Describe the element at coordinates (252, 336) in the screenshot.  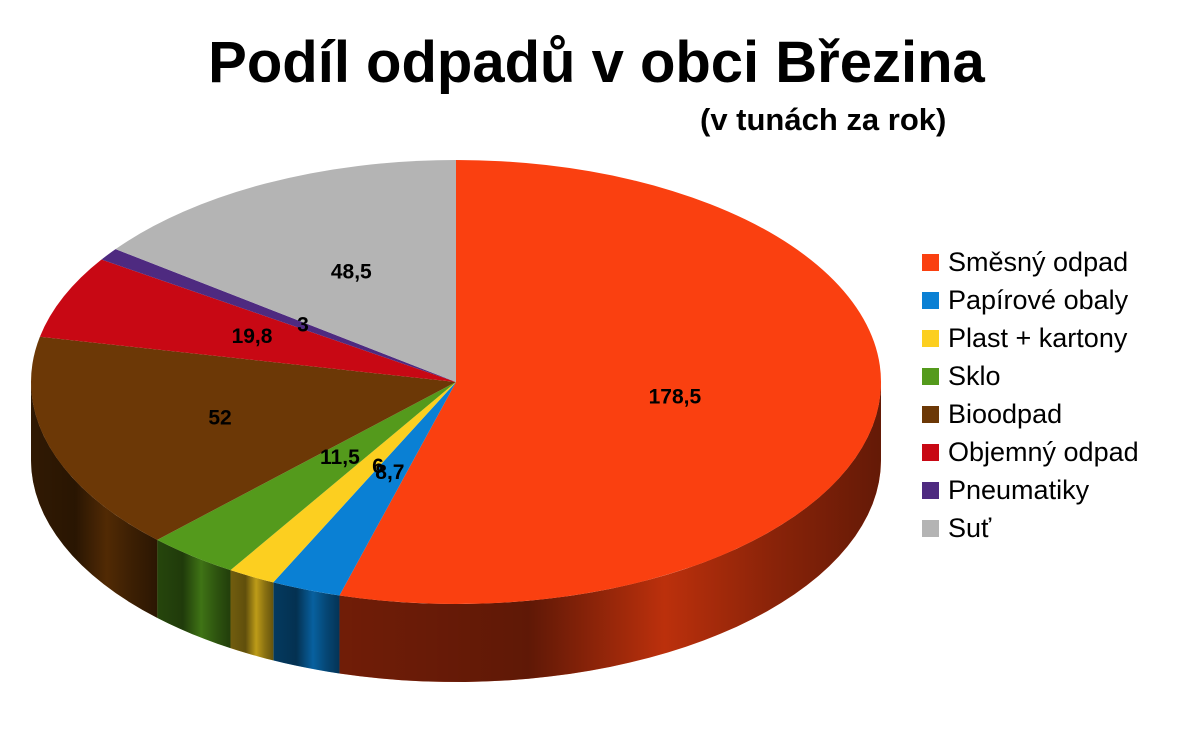
I see `data-label-objemny-odpad: 19,8` at that location.